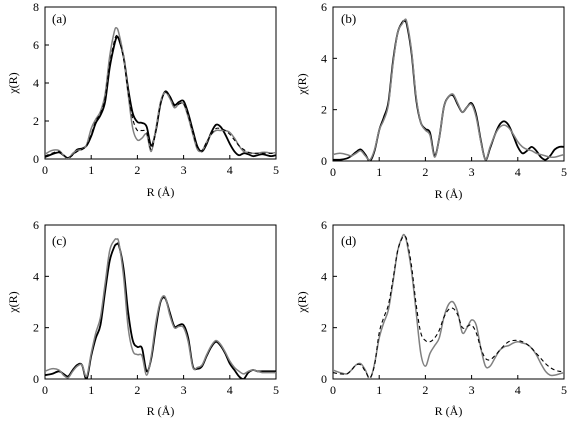 This screenshot has height=426, width=569. What do you see at coordinates (184, 390) in the screenshot?
I see `x-tick-label-c: 3` at bounding box center [184, 390].